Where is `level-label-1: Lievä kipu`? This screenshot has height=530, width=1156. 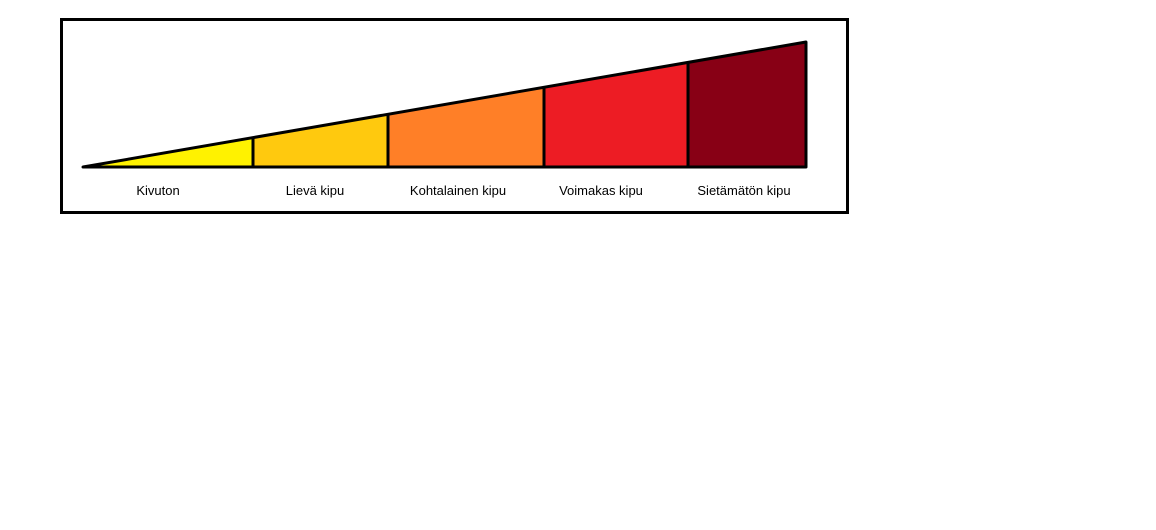 level-label-1: Lievä kipu is located at coordinates (315, 190).